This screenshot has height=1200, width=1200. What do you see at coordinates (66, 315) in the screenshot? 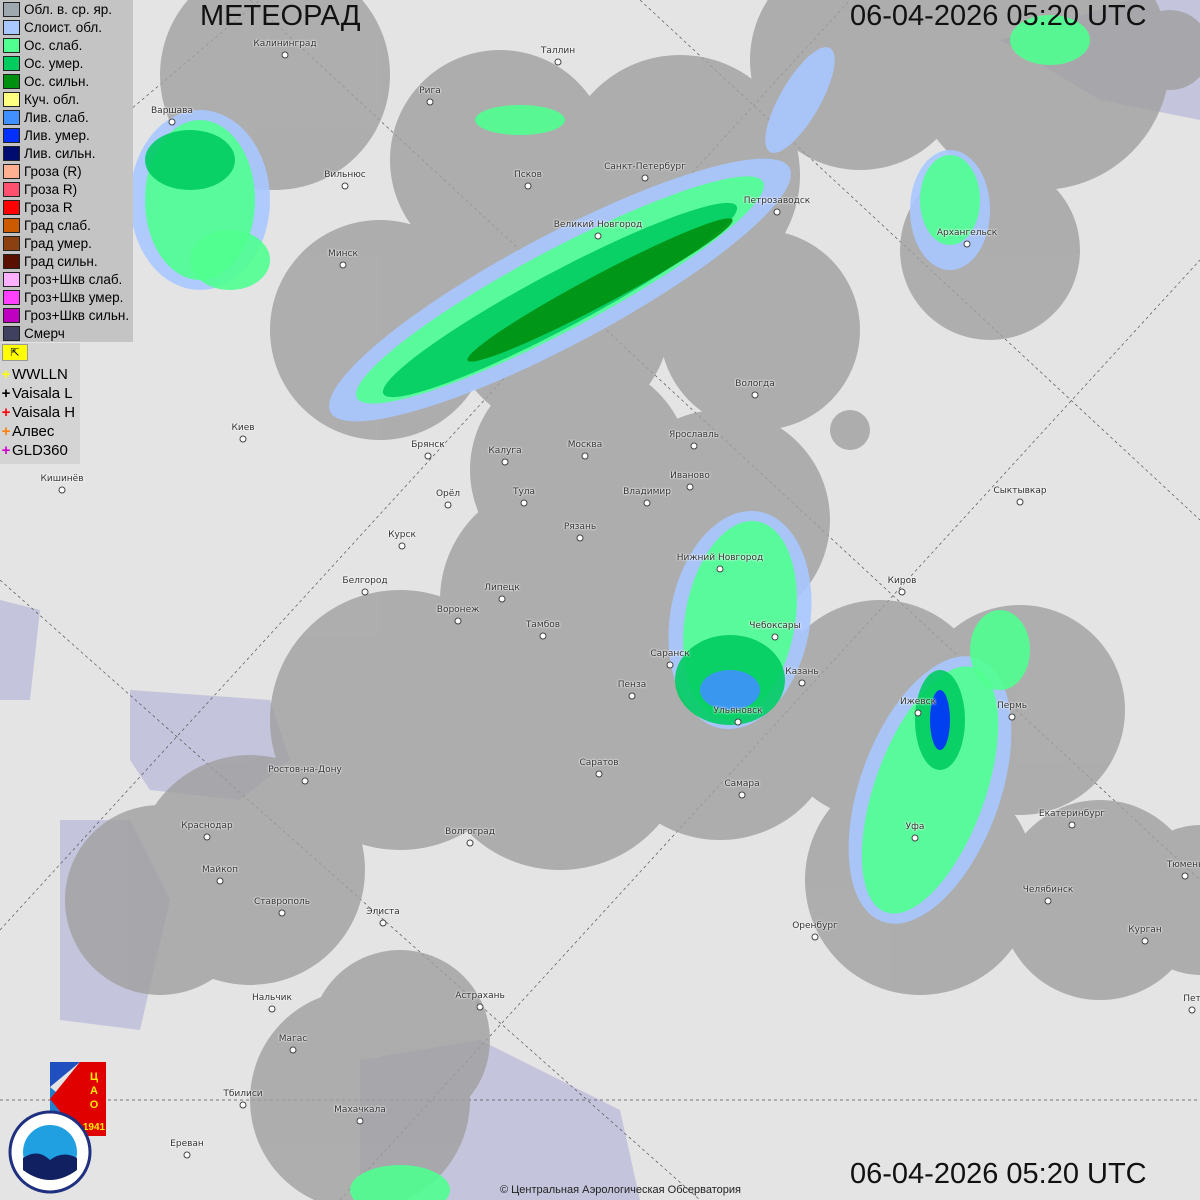
I see `legend-item: Гроз+Шкв сильн.` at bounding box center [66, 315].